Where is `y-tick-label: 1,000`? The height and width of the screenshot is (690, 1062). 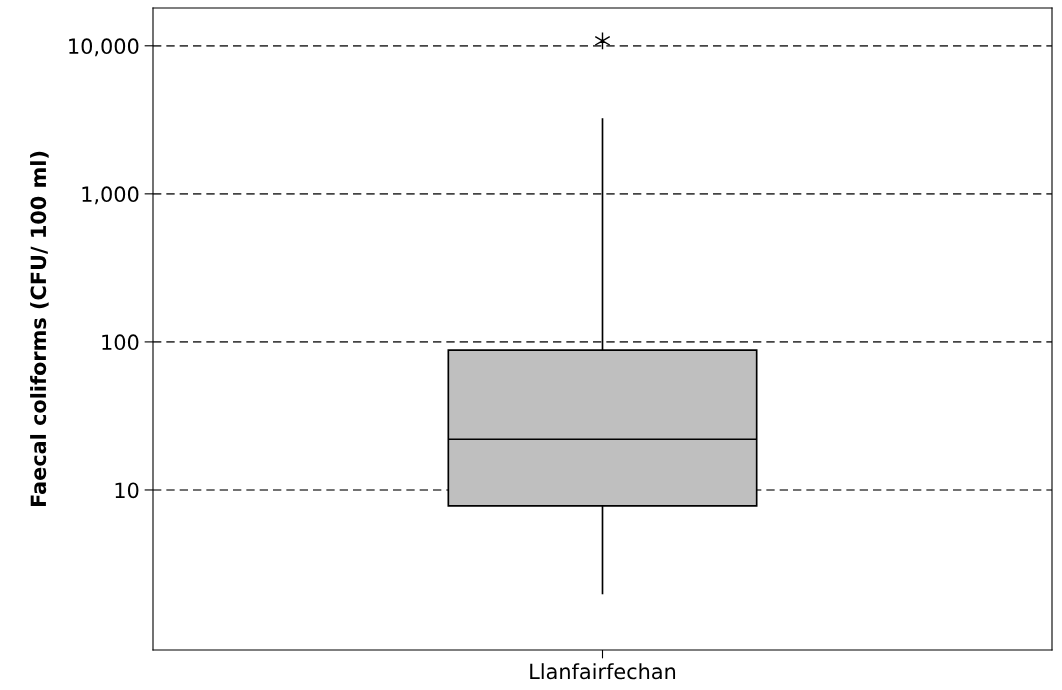 y-tick-label: 1,000 is located at coordinates (110, 195).